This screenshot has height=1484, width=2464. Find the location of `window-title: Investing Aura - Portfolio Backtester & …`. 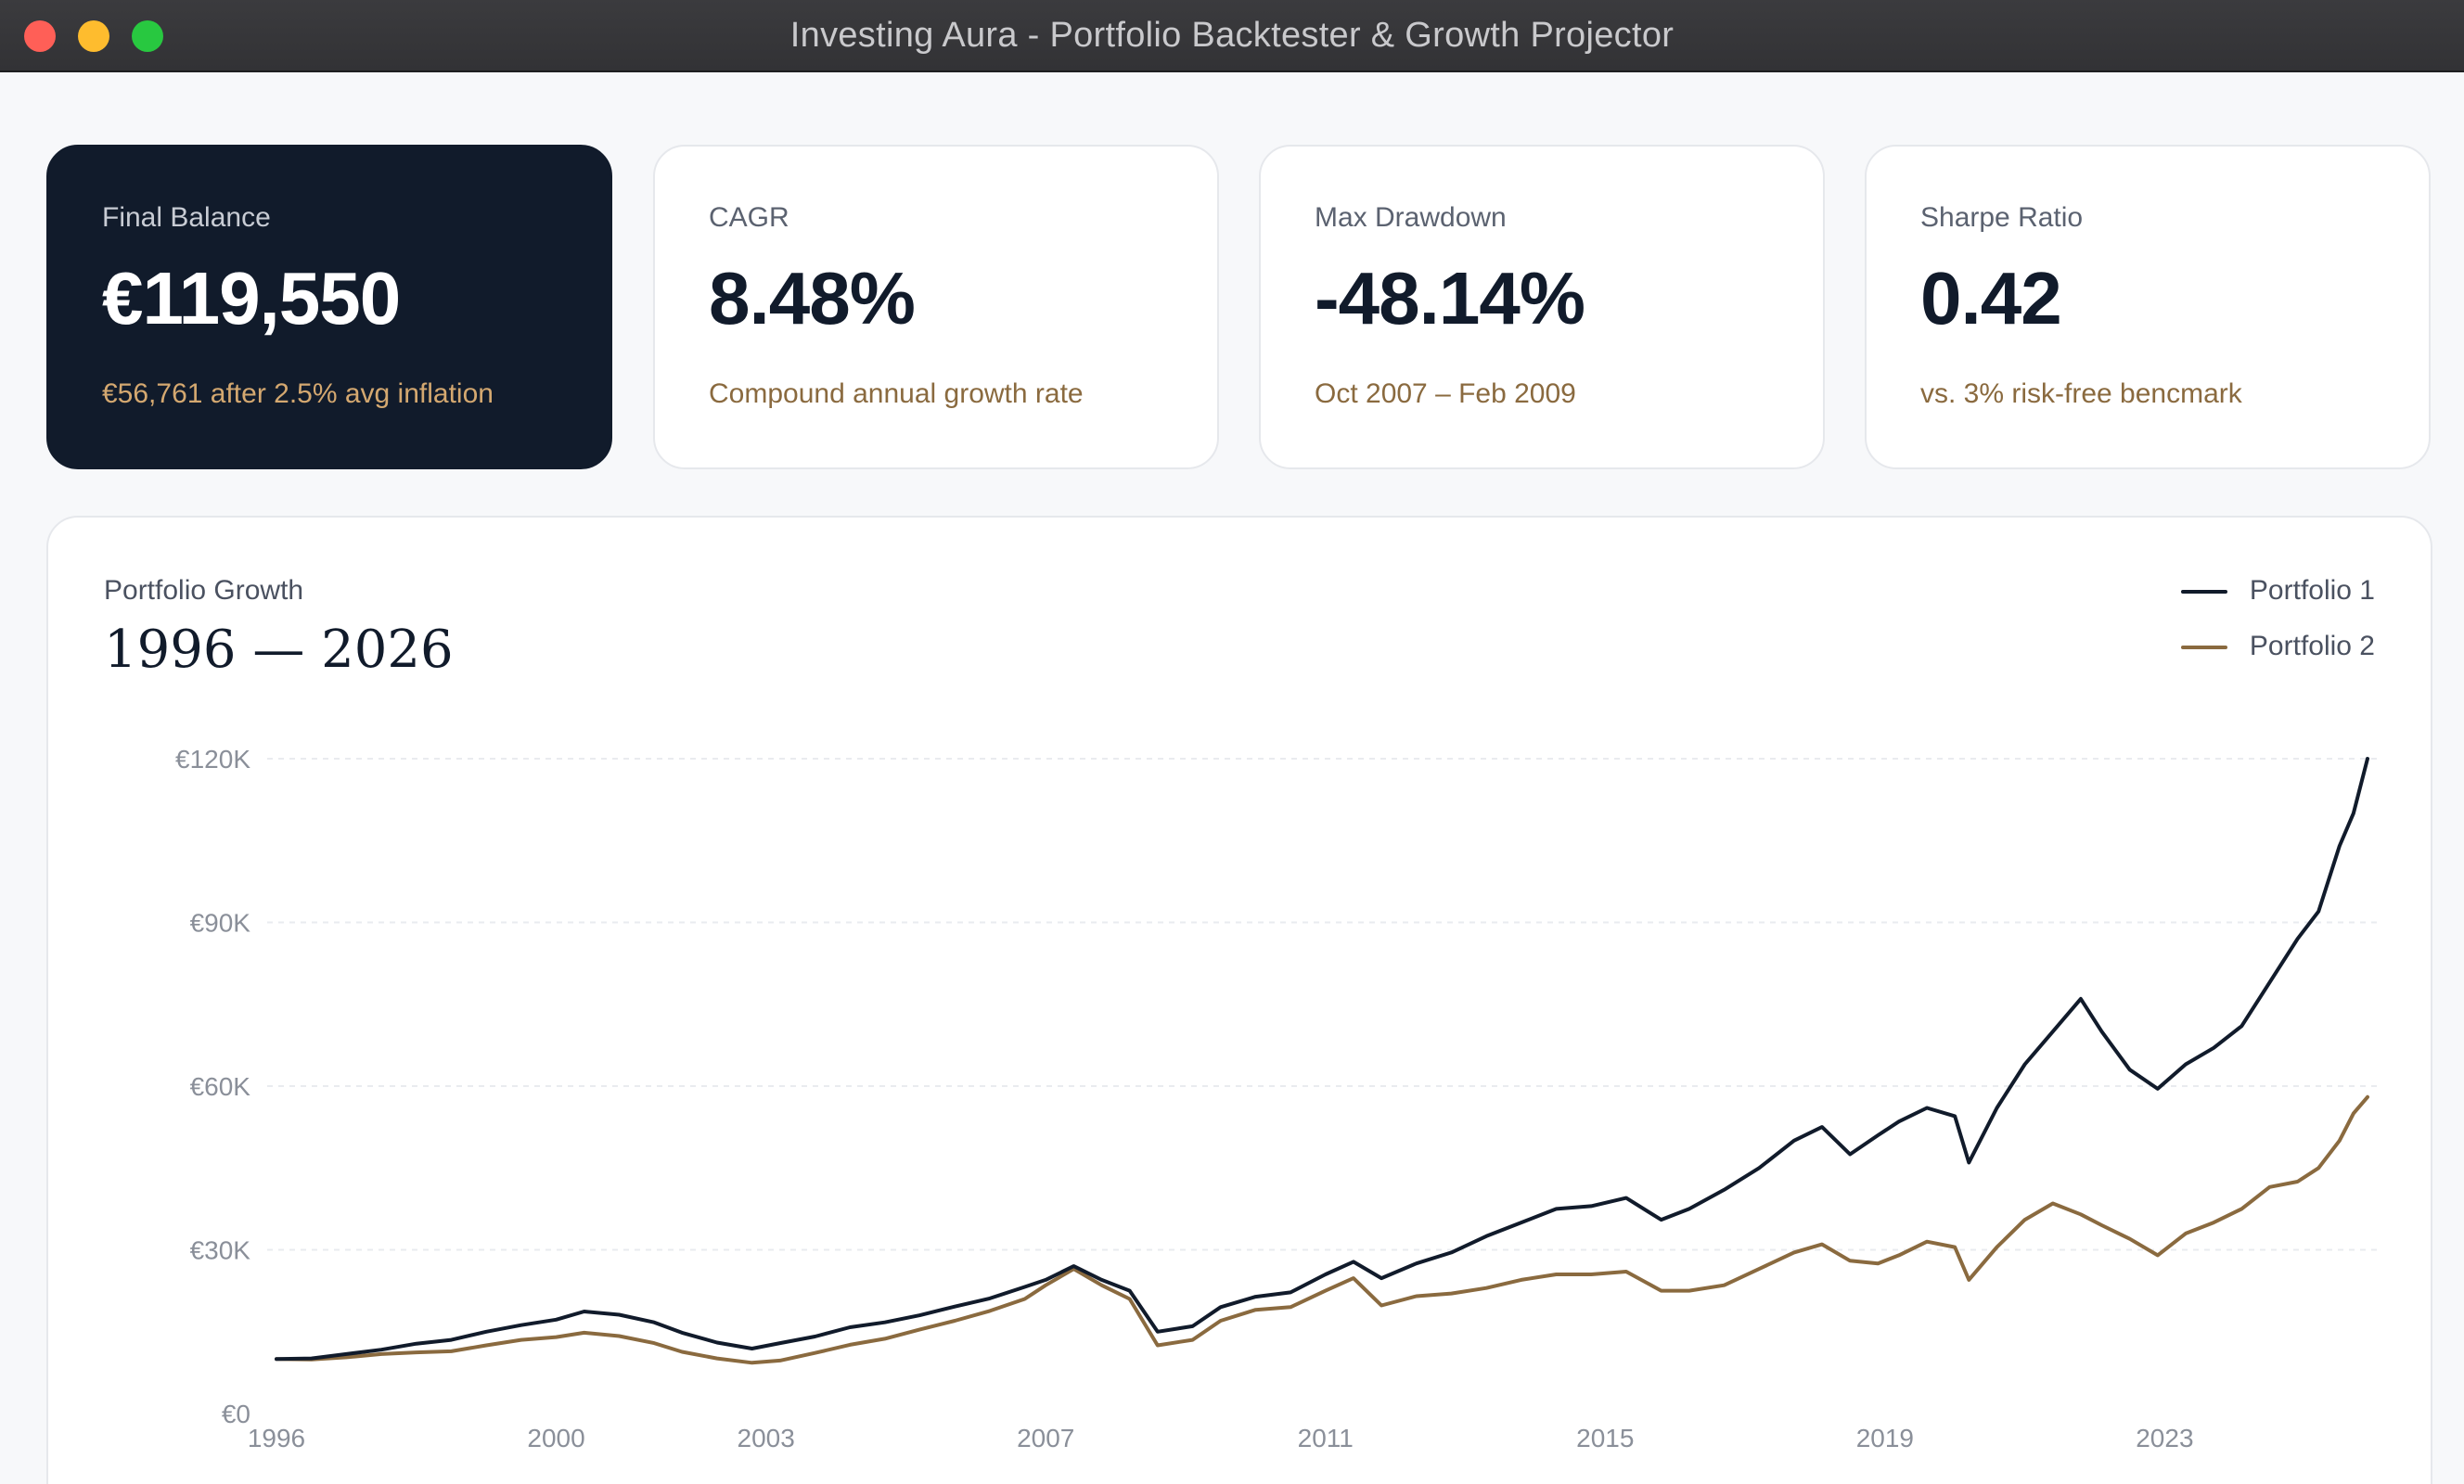

window-title: Investing Aura - Portfolio Backtester & … is located at coordinates (1232, 35).